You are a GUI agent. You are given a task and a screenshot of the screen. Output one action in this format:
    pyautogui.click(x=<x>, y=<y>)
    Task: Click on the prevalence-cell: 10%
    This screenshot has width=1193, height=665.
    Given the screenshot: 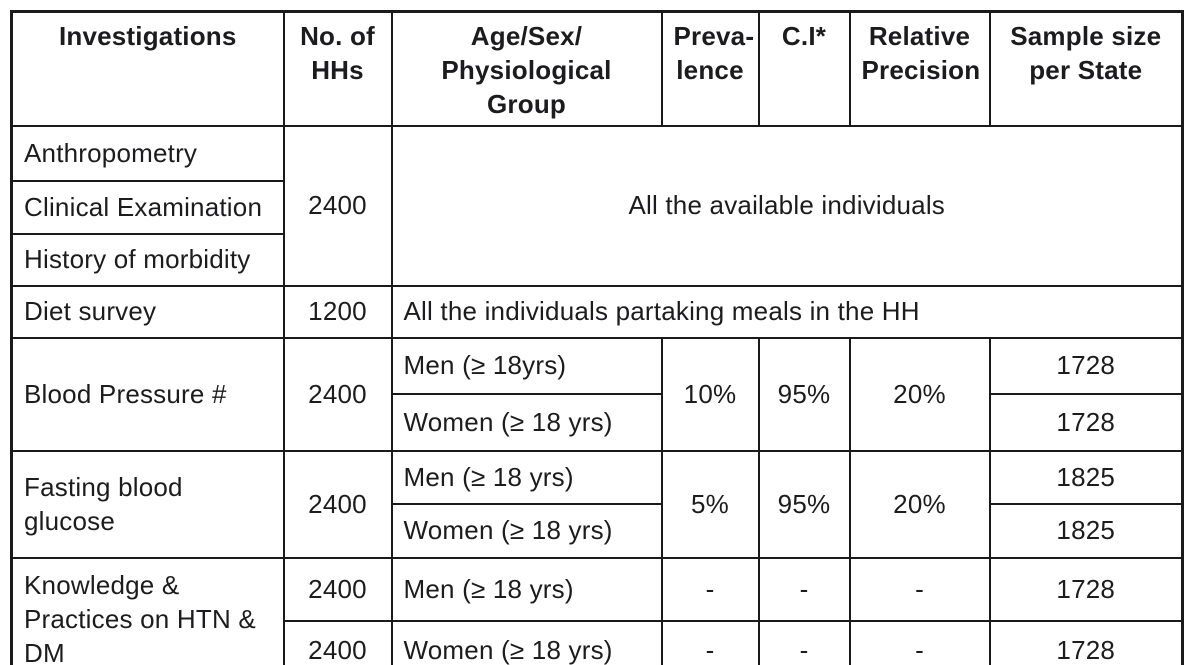 What is the action you would take?
    pyautogui.click(x=710, y=395)
    